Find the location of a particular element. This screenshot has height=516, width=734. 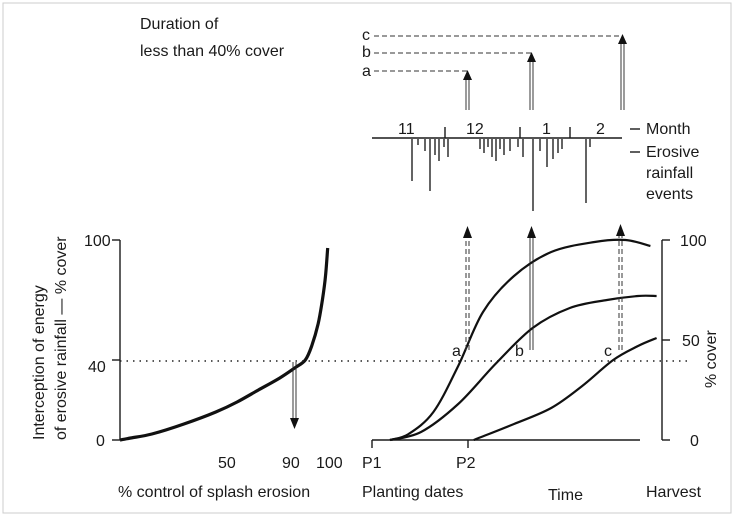

right-ylabel: % cover is located at coordinates (711, 359).